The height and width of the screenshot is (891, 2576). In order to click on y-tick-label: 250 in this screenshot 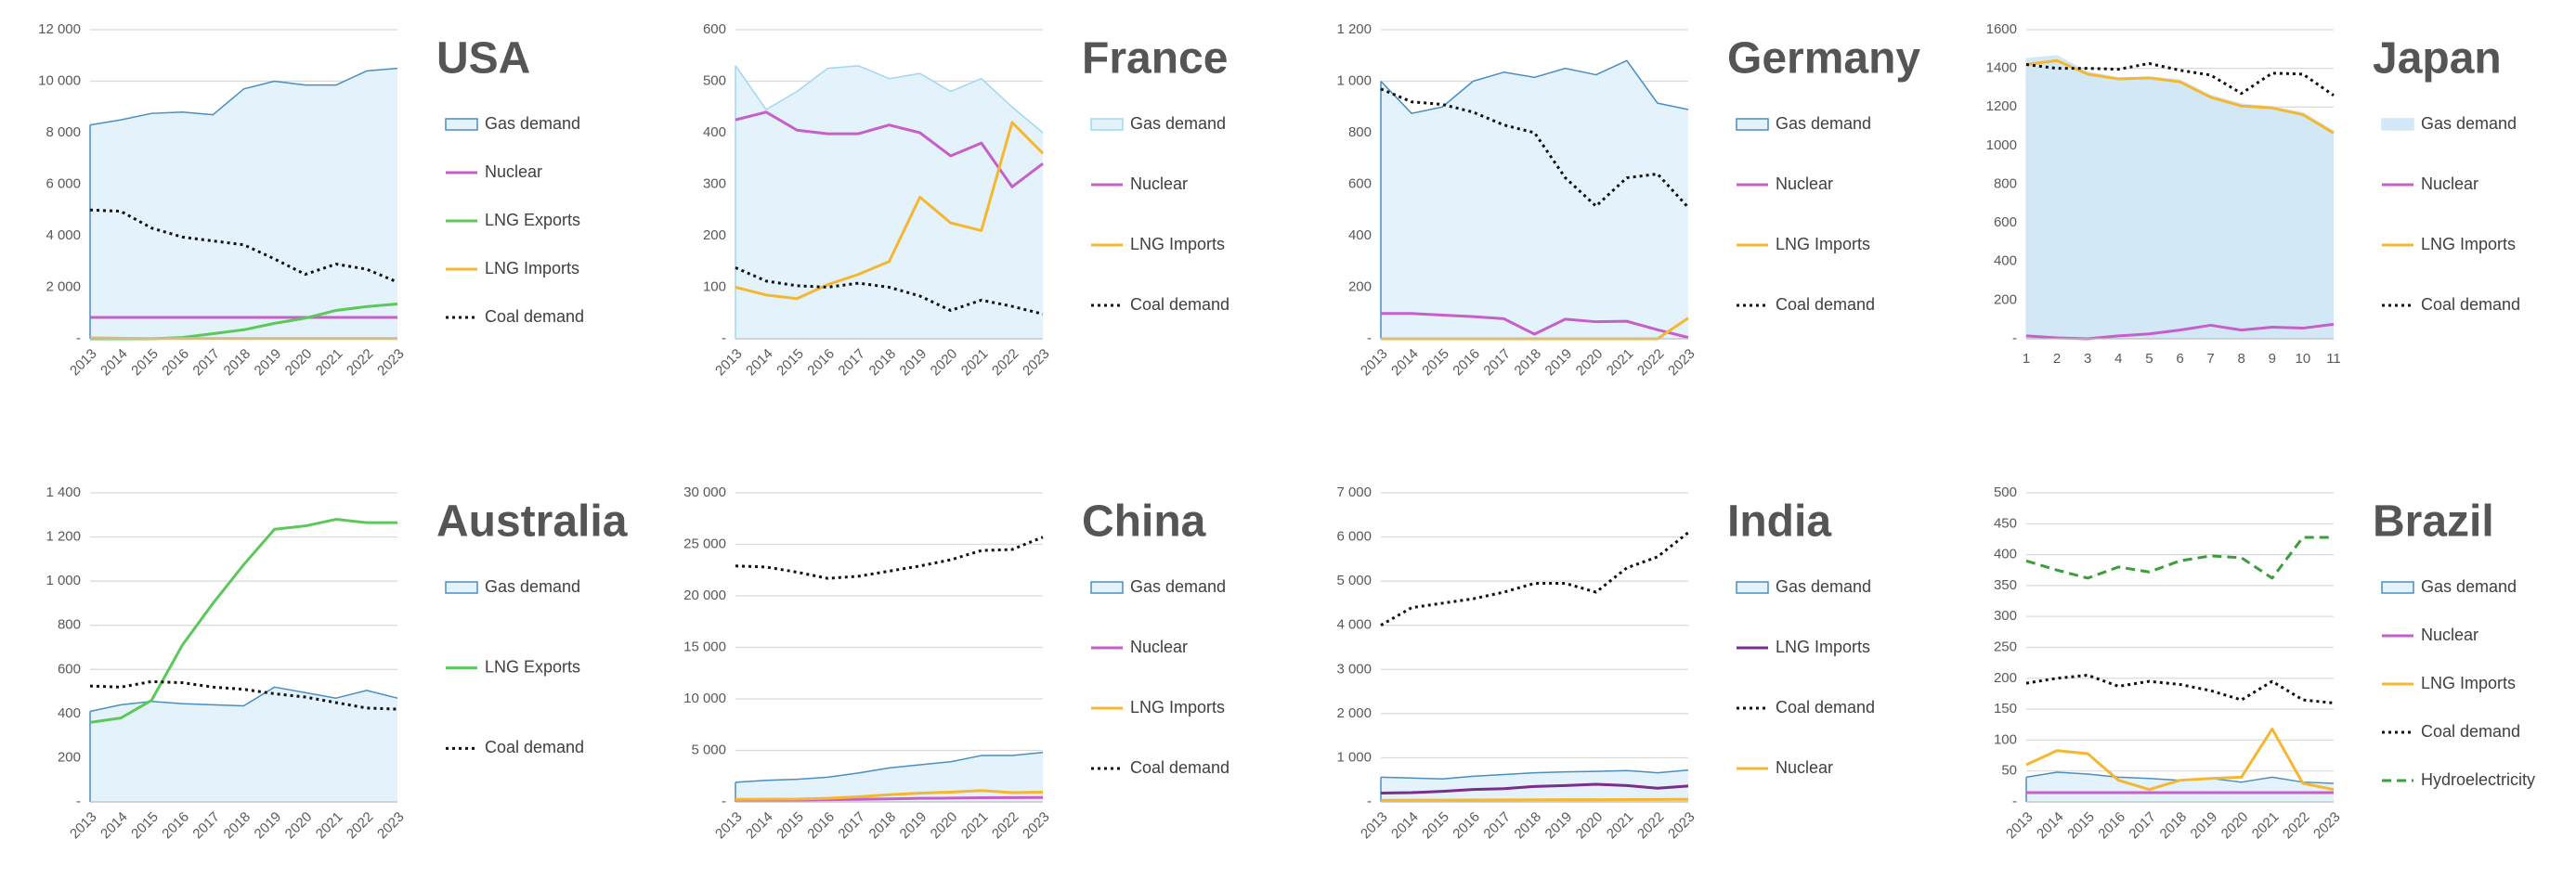, I will do `click(2006, 646)`.